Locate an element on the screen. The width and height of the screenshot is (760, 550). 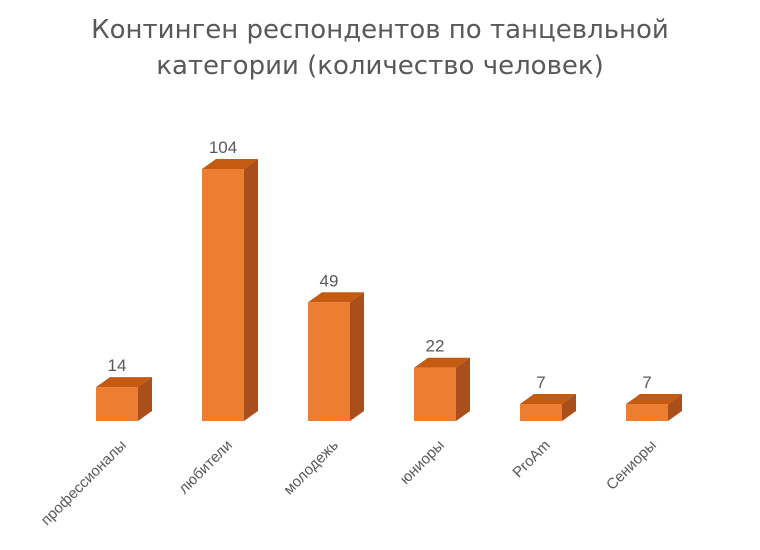
category-label: любители is located at coordinates (205, 467).